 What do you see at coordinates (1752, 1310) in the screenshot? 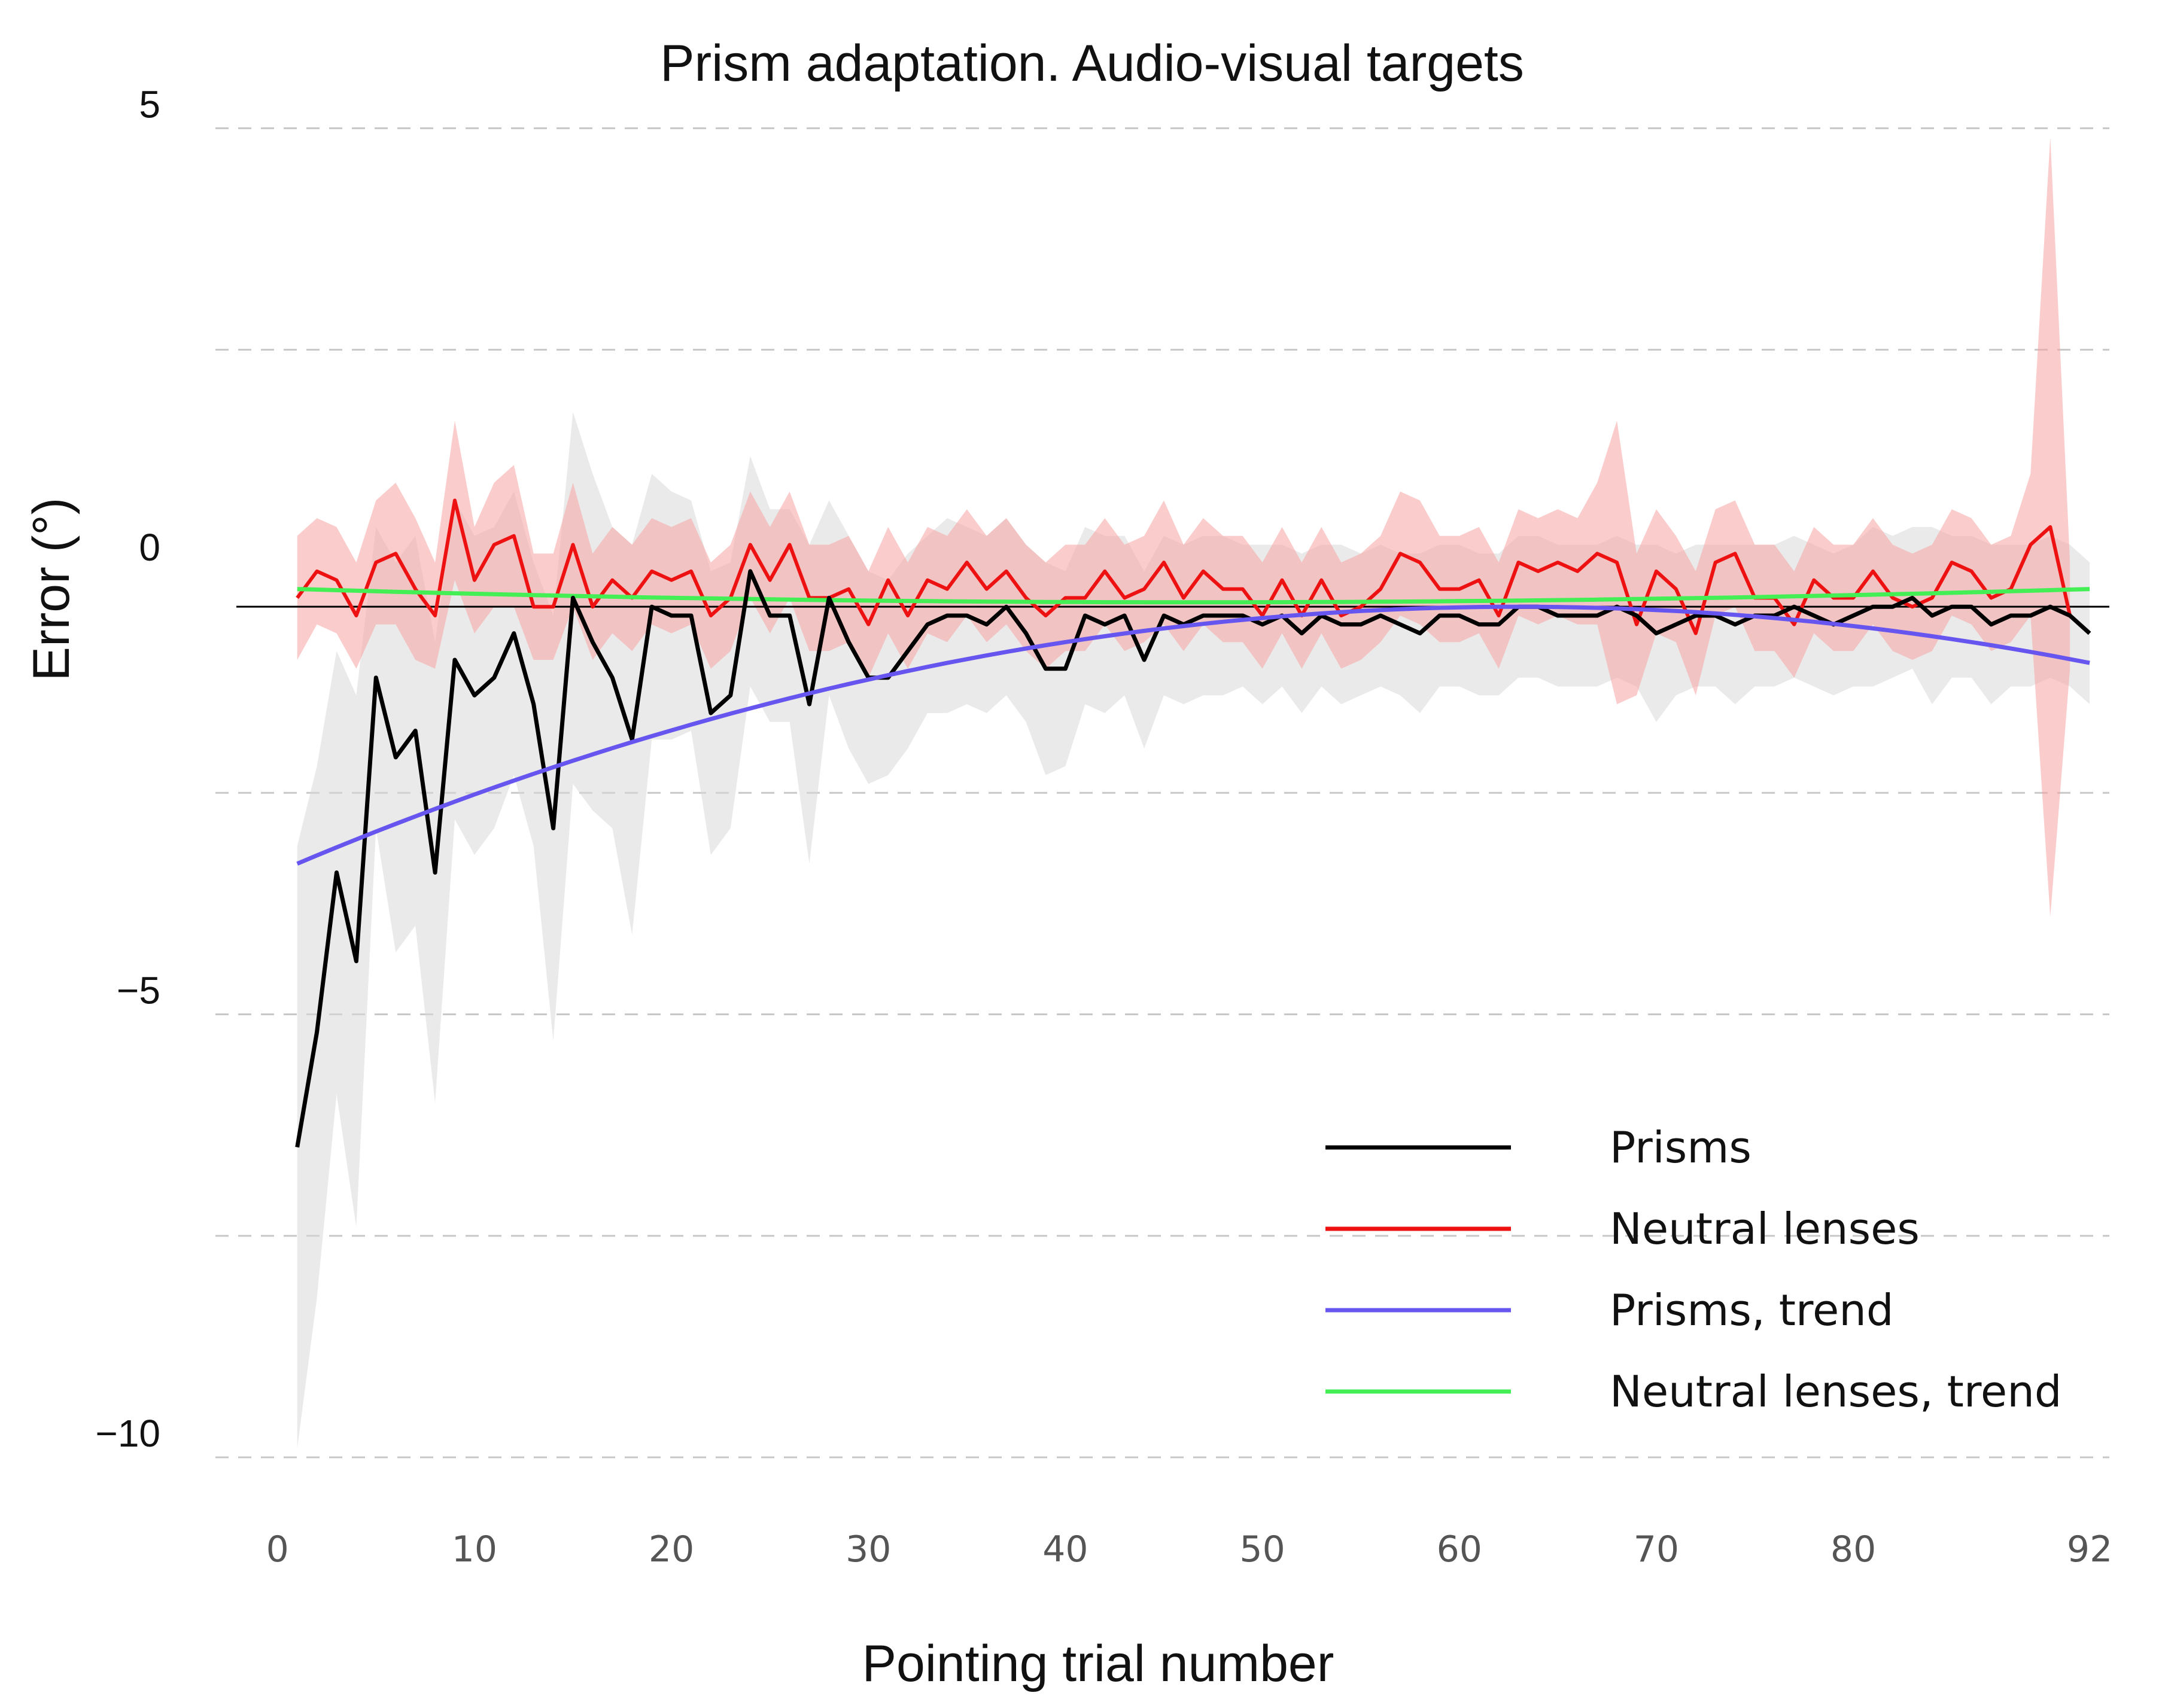
I see `legend-label: Prisms, trend` at bounding box center [1752, 1310].